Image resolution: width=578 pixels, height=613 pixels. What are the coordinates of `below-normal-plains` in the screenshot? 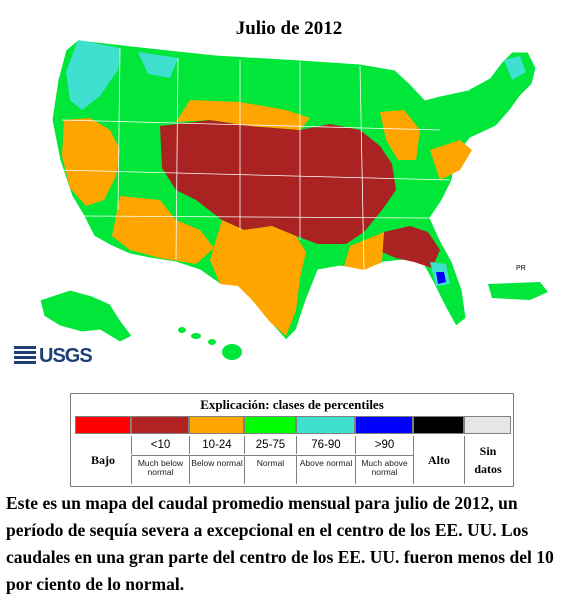 It's located at (243, 115).